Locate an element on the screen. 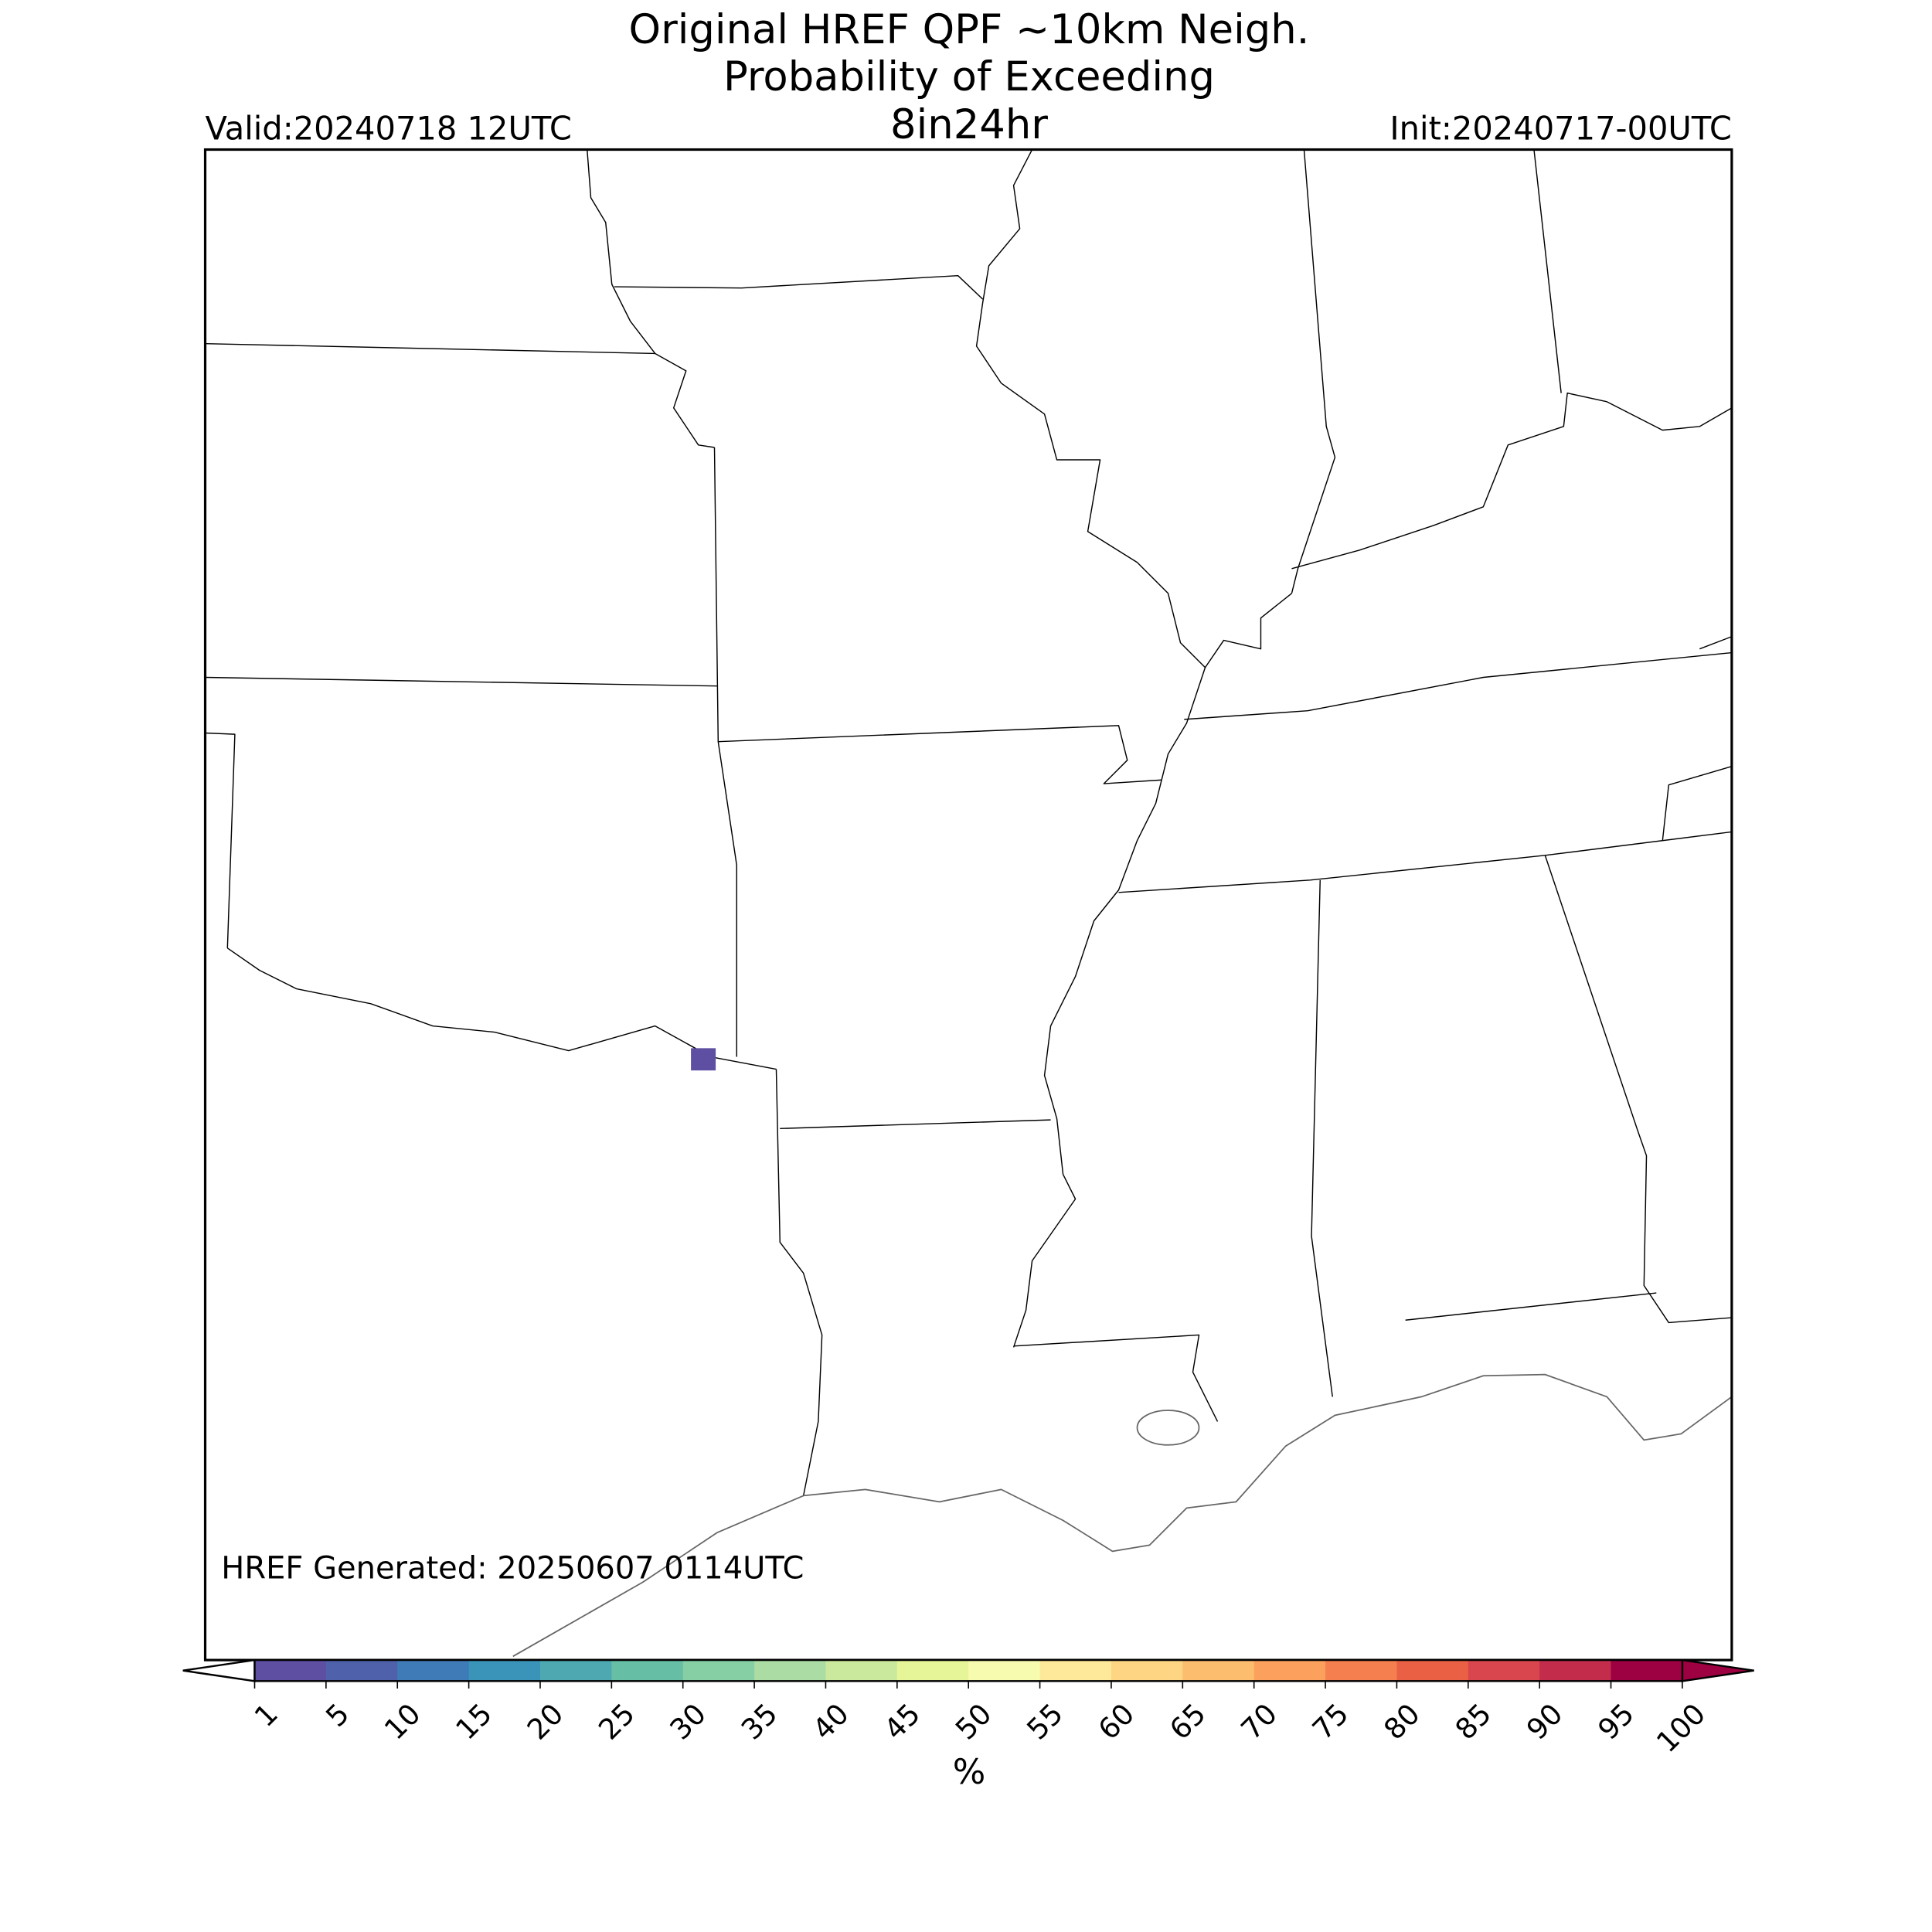  colorbar-tick-label: 1 is located at coordinates (266, 1715).